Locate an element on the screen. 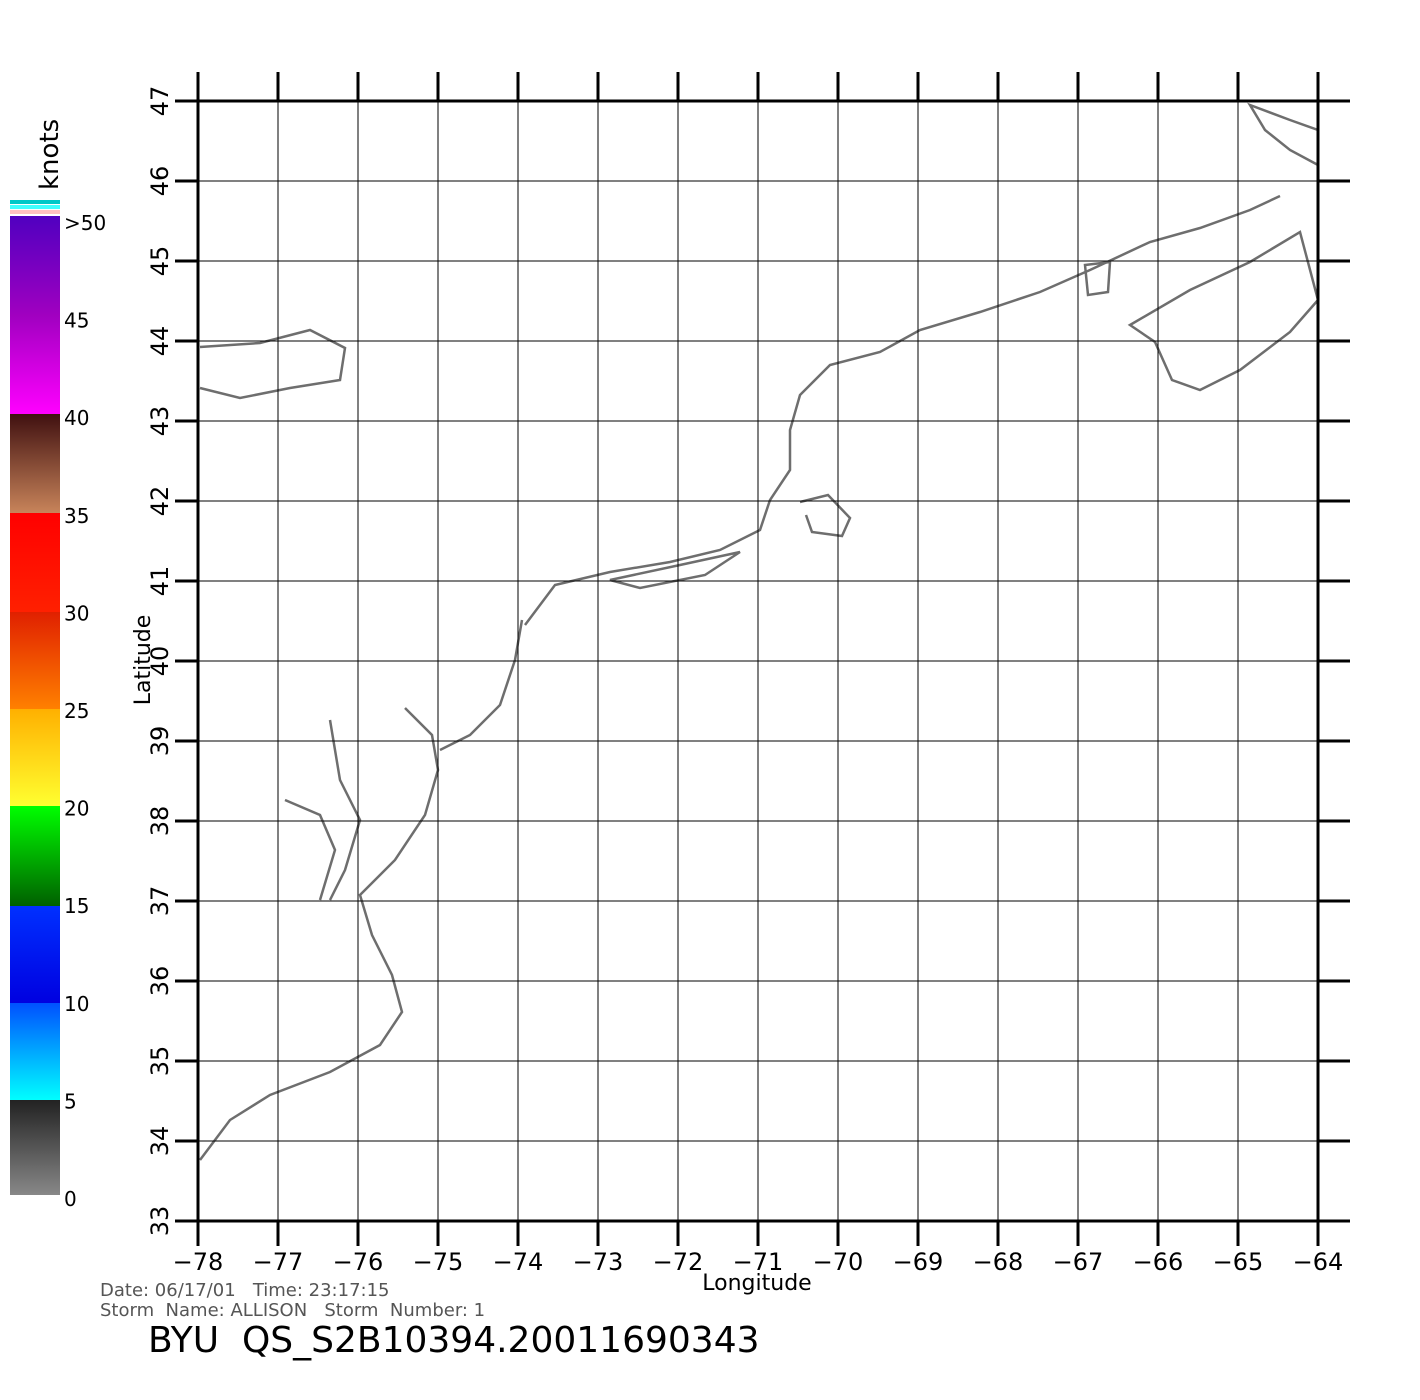 This screenshot has height=1400, width=1420. footer-file: BYU QS_S2B10394.20011690343 is located at coordinates (454, 1340).